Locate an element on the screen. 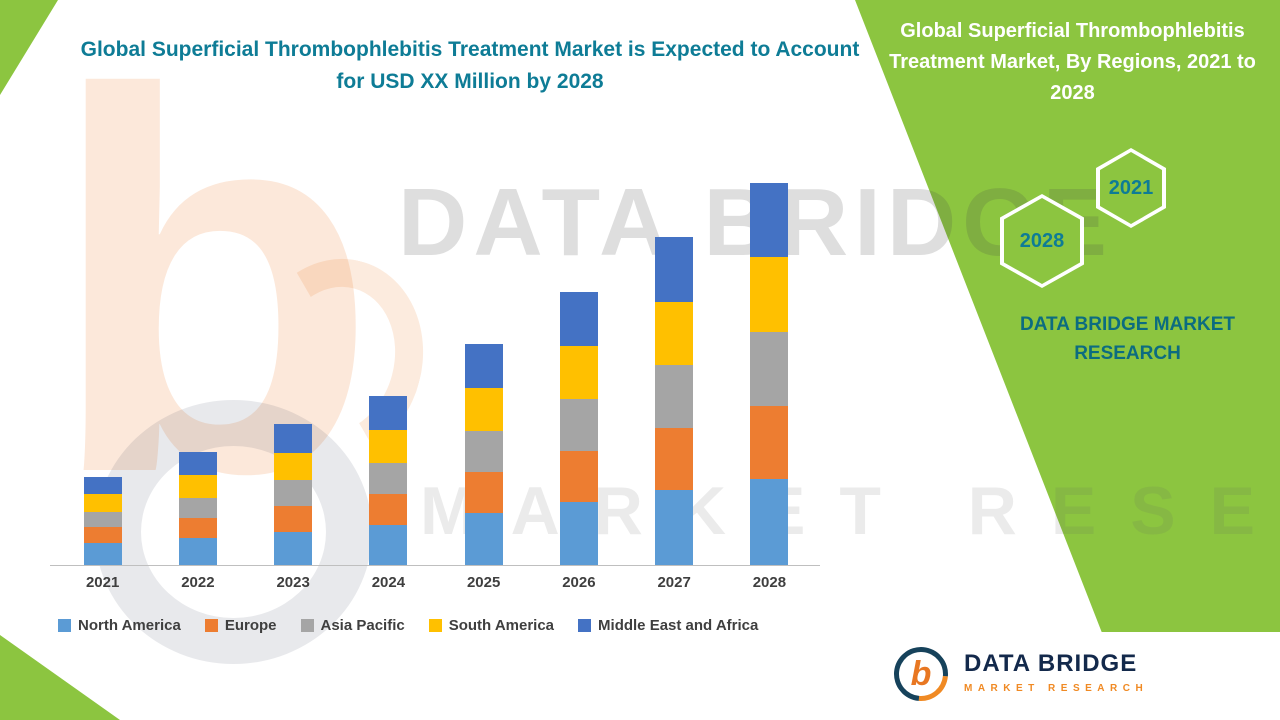 The height and width of the screenshot is (720, 1280). legend-label-europe: Europe is located at coordinates (250, 625).